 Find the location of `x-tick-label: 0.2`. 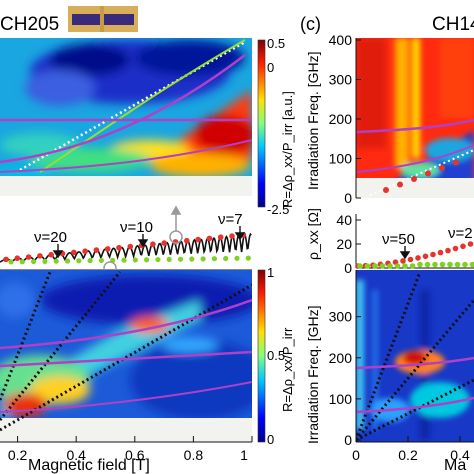

x-tick-label: 0.2 is located at coordinates (408, 455).